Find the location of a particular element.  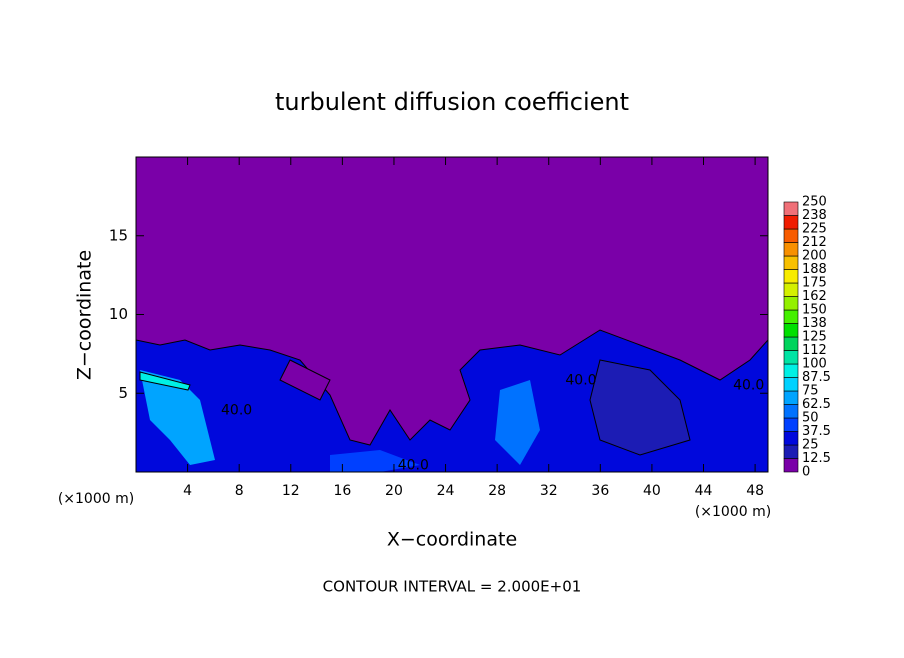

colorbar-label: 100 is located at coordinates (814, 364).